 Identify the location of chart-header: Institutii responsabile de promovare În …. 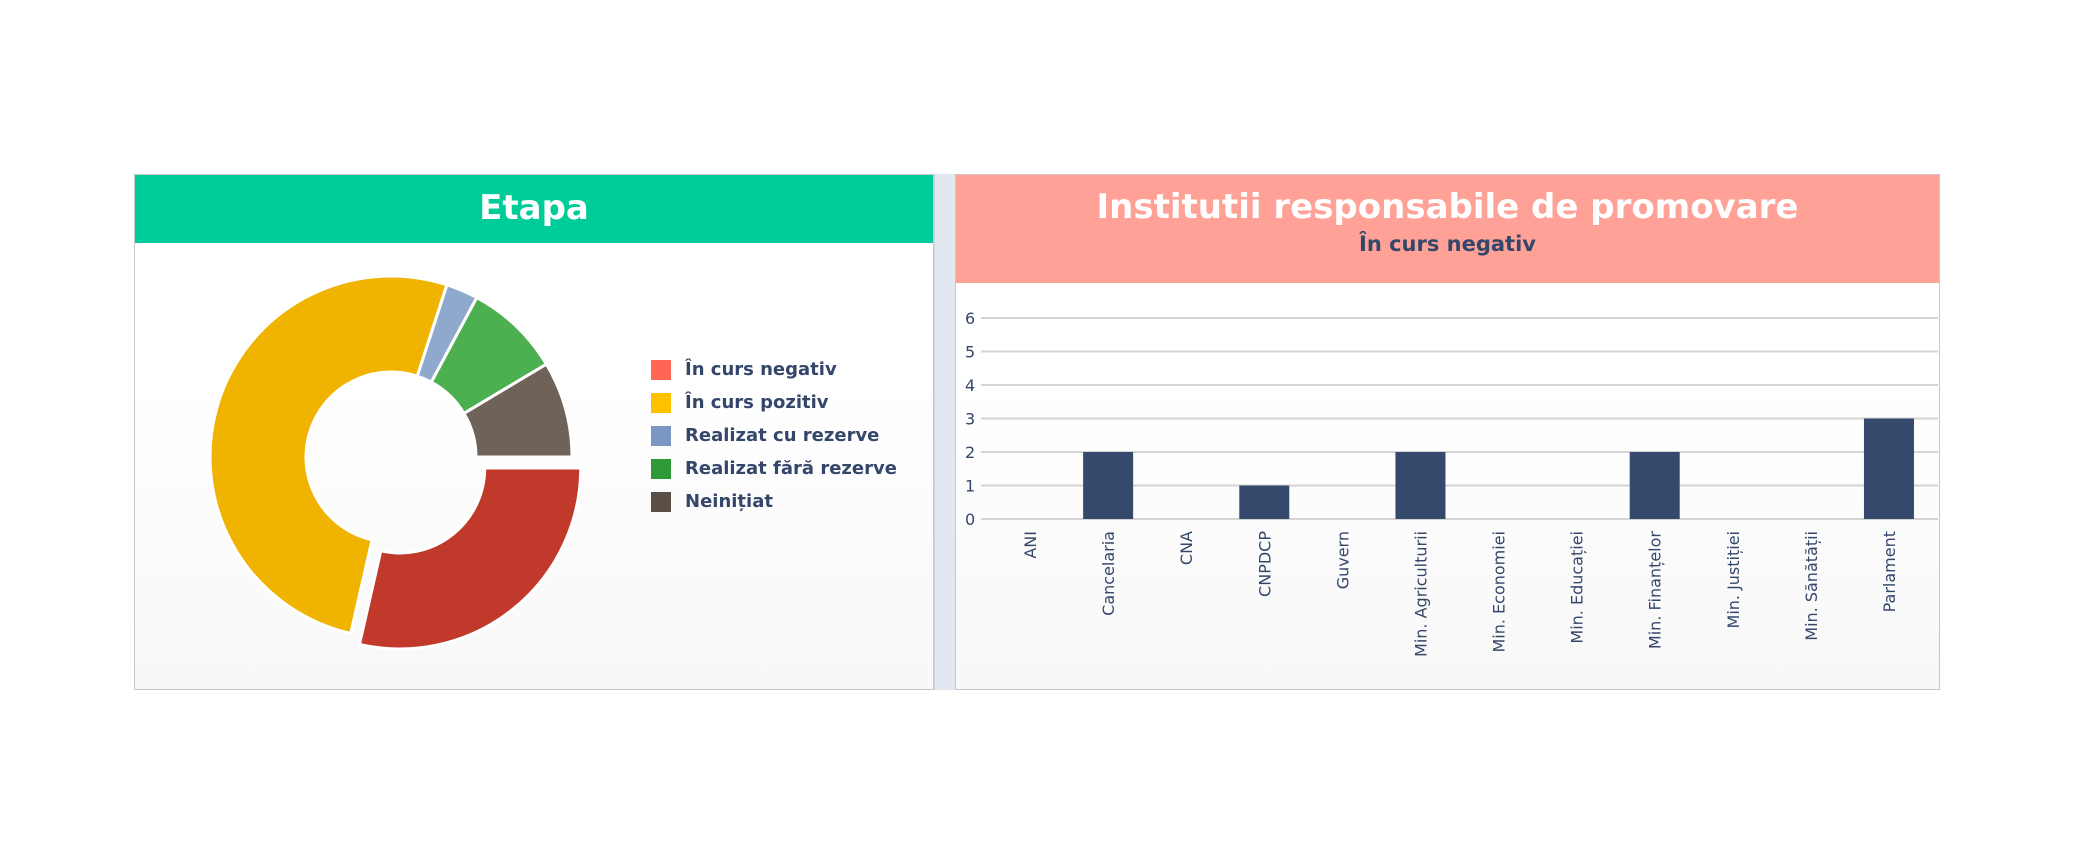
(1447, 229).